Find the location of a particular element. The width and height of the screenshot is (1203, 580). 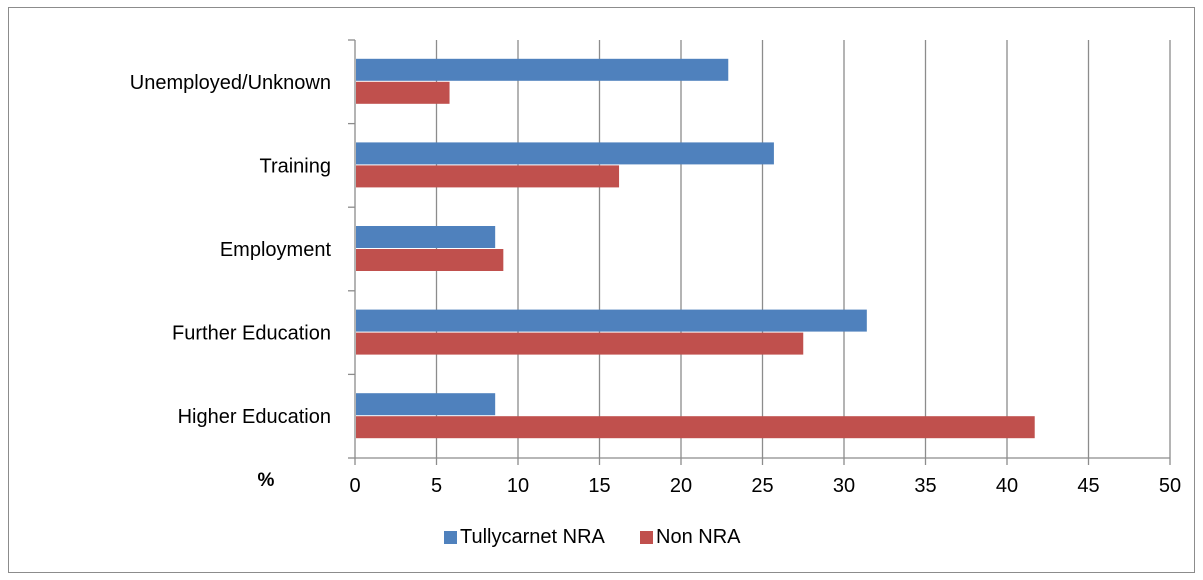

bar-non-nra-further-education is located at coordinates (580, 343).